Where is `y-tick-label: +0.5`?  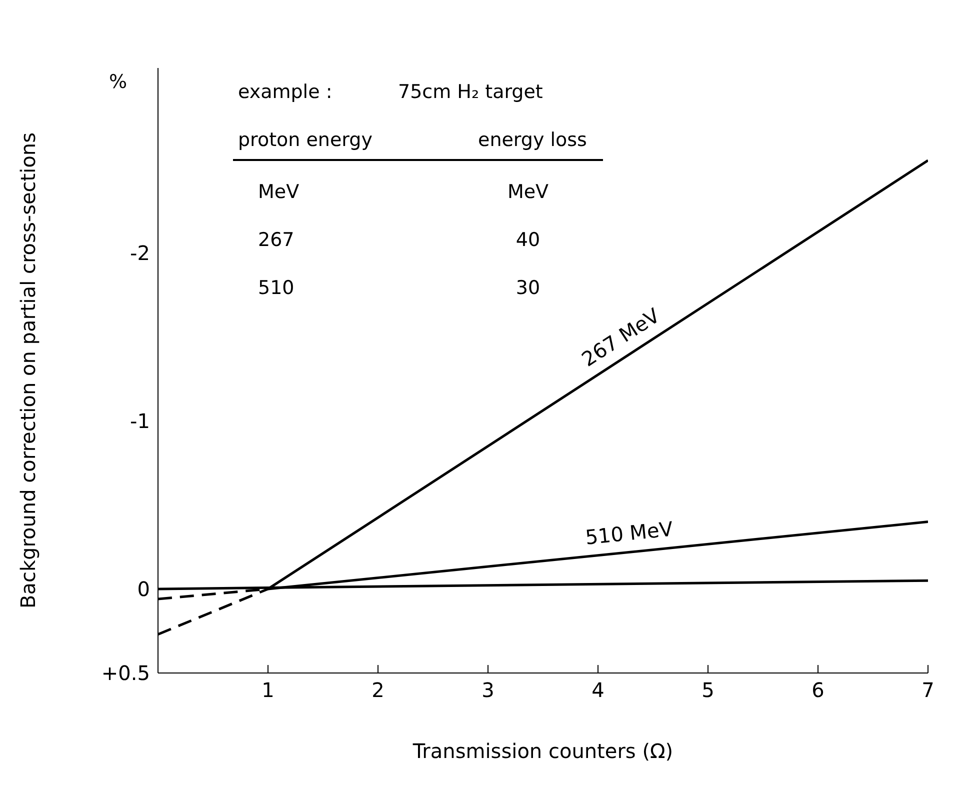 y-tick-label: +0.5 is located at coordinates (125, 673).